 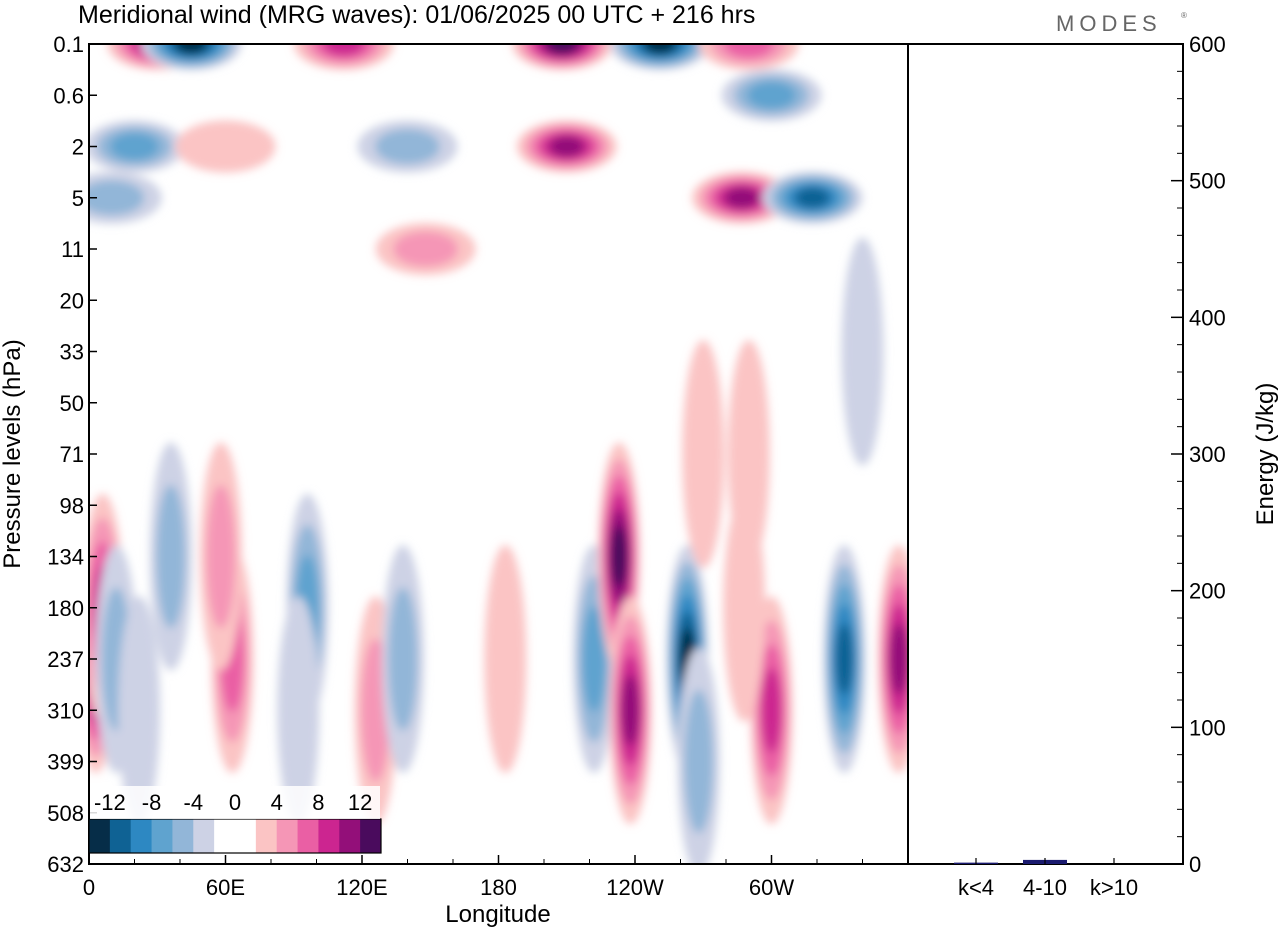 I want to click on x-tick-label: 120W, so click(x=635, y=887).